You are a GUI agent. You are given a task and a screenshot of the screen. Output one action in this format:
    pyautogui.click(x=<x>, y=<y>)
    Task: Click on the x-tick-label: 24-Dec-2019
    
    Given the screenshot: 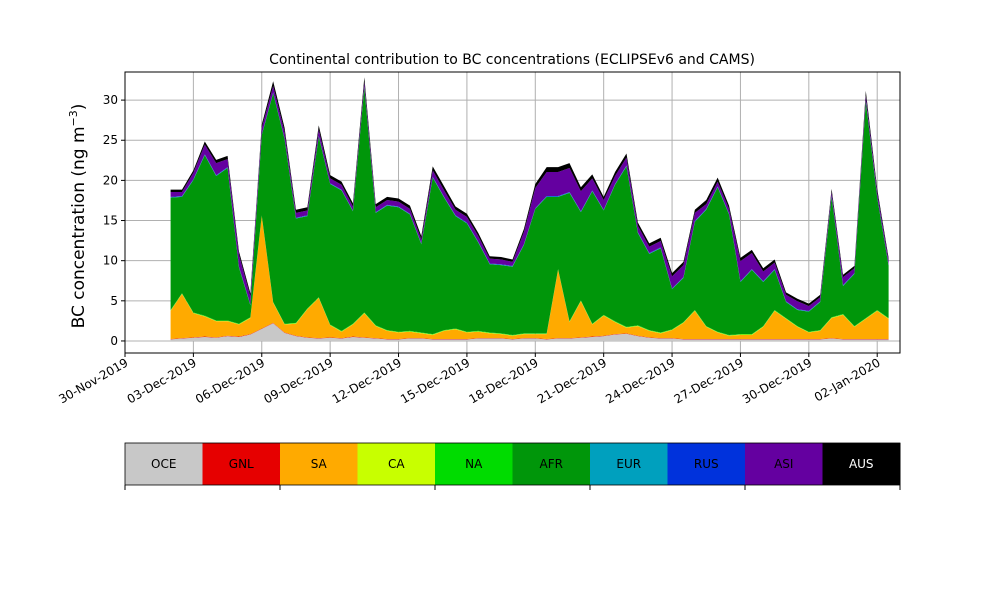 What is the action you would take?
    pyautogui.click(x=640, y=380)
    